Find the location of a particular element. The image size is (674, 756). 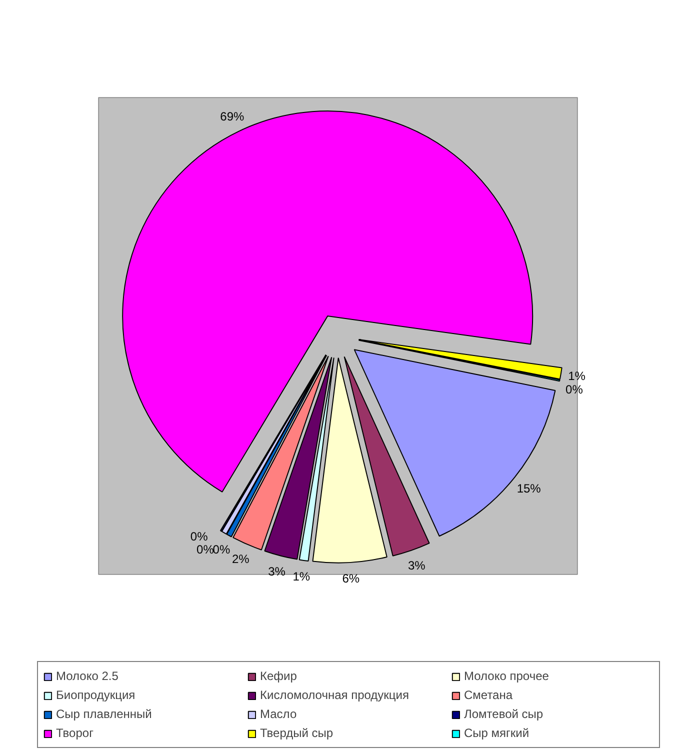

legend-label: Сыр мягкий is located at coordinates (497, 733).